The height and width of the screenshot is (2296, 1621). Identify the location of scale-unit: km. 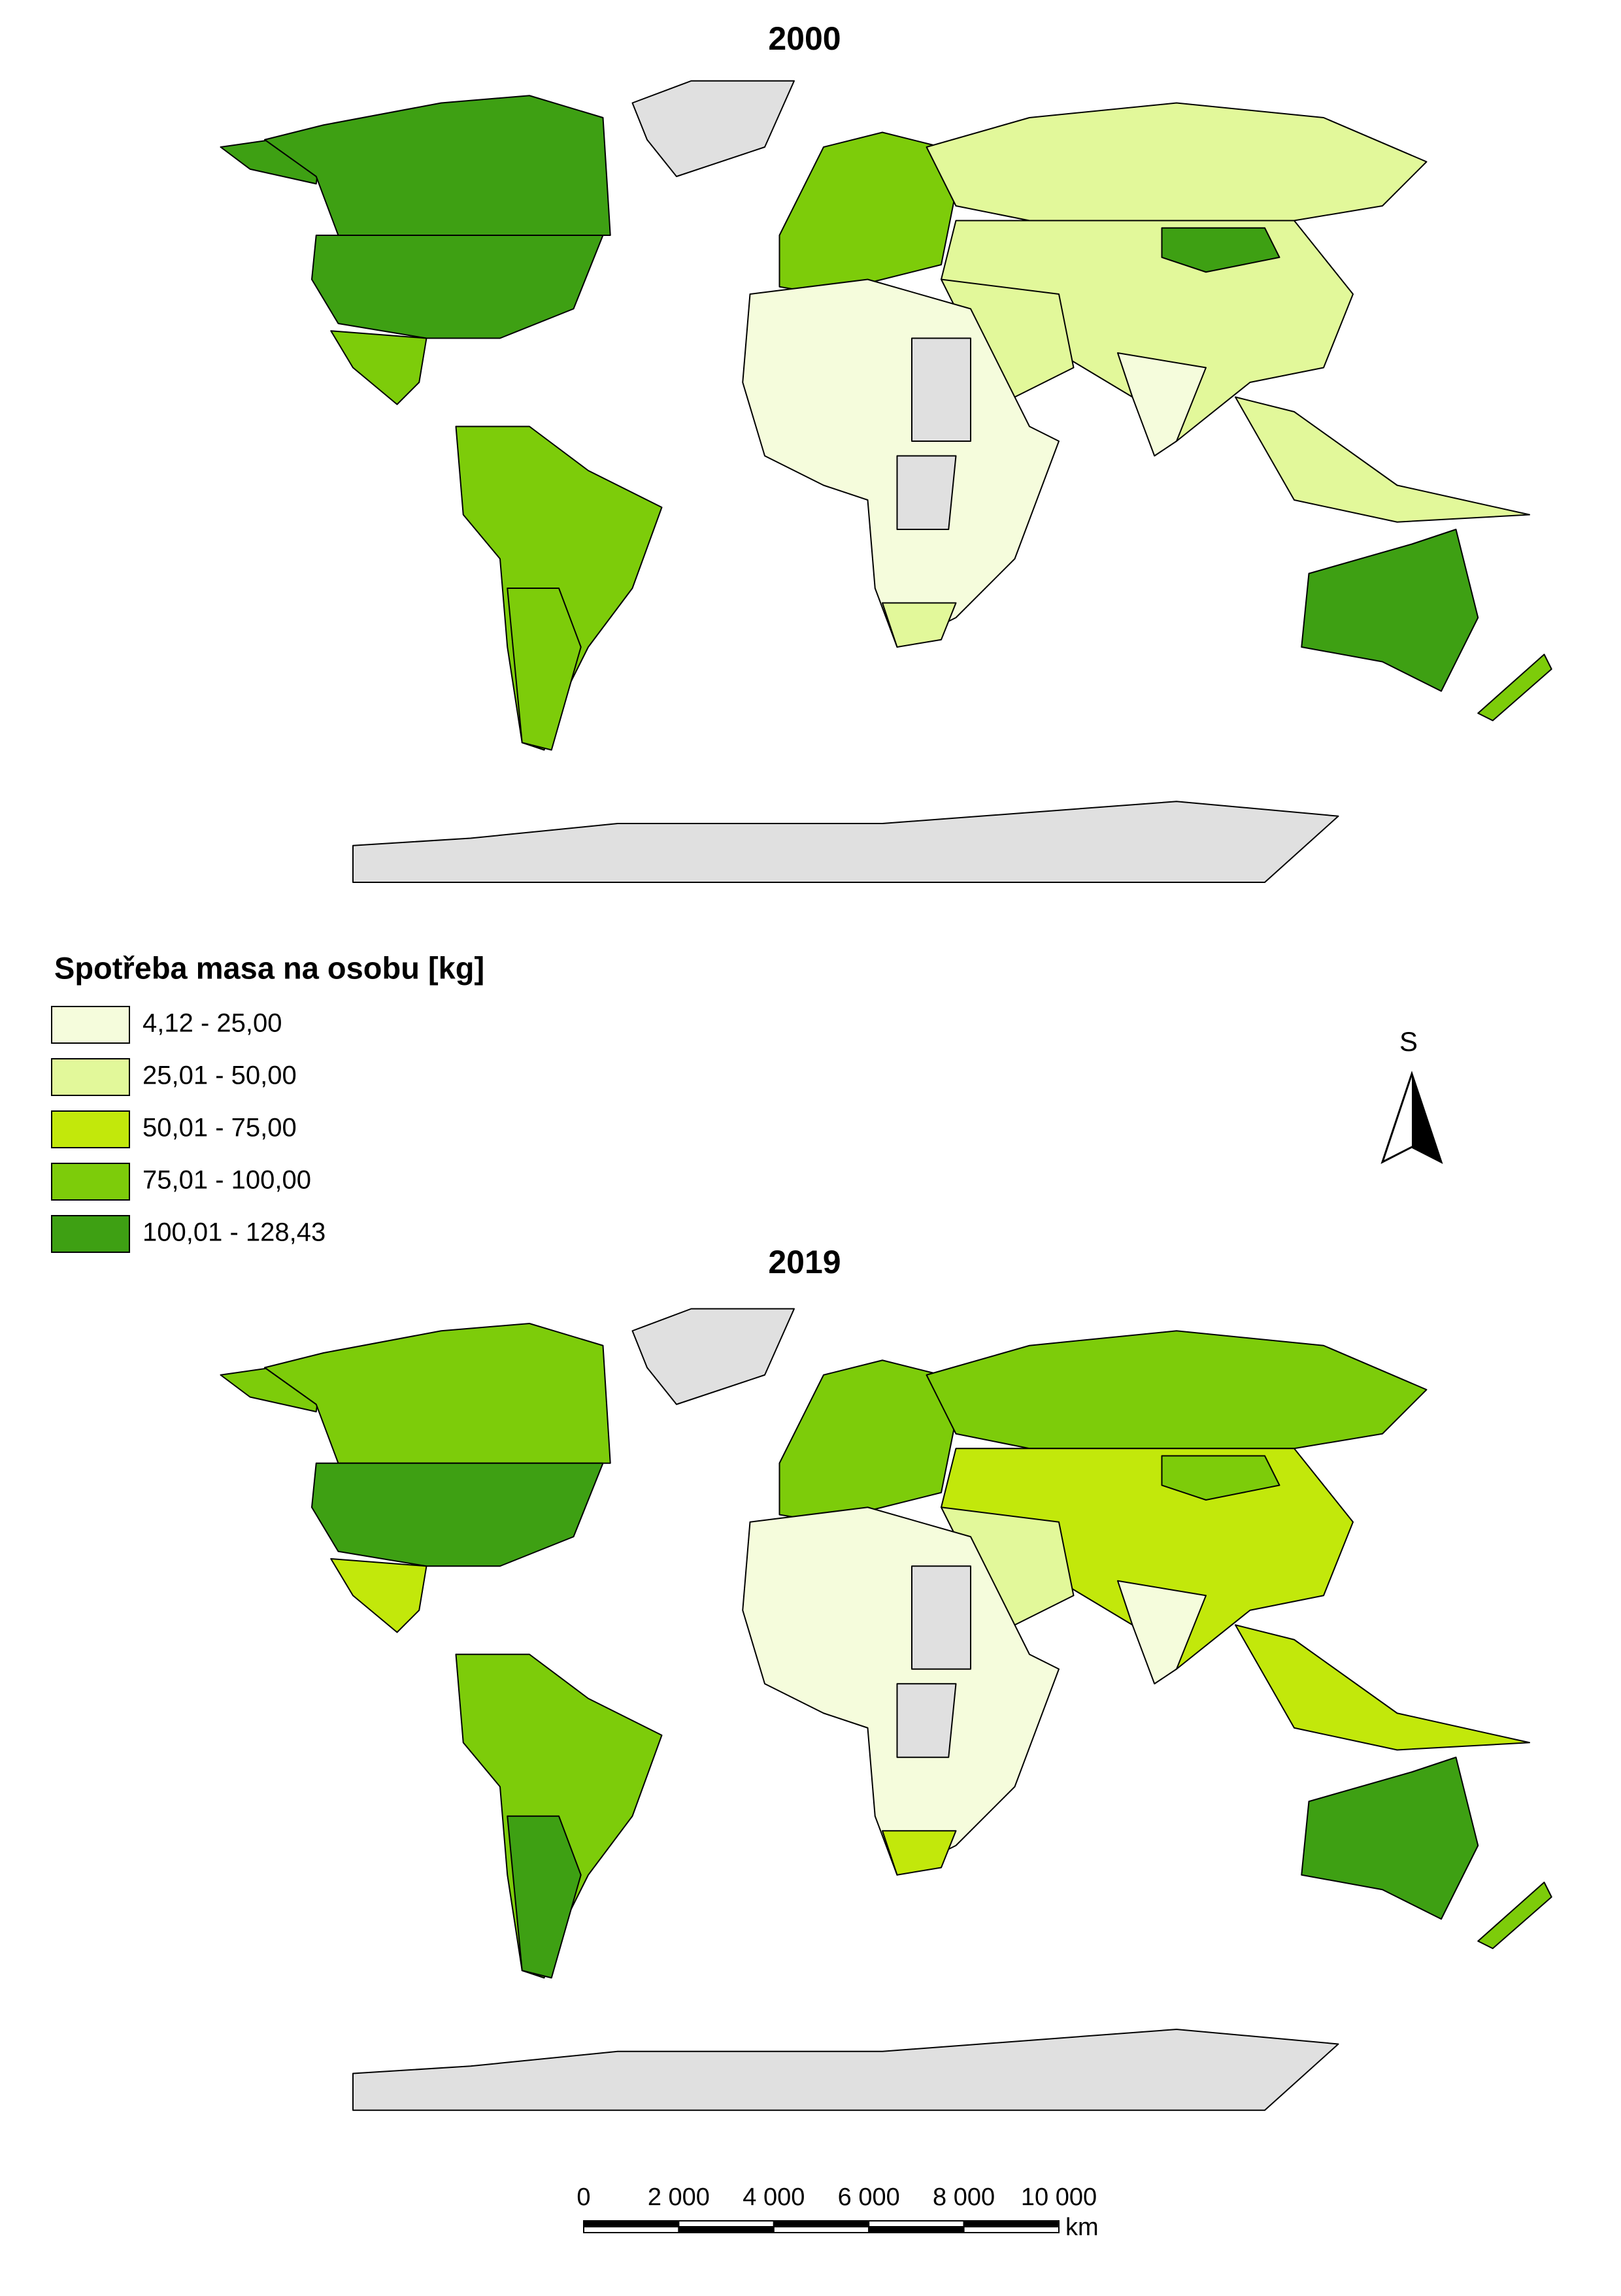
(1082, 2227).